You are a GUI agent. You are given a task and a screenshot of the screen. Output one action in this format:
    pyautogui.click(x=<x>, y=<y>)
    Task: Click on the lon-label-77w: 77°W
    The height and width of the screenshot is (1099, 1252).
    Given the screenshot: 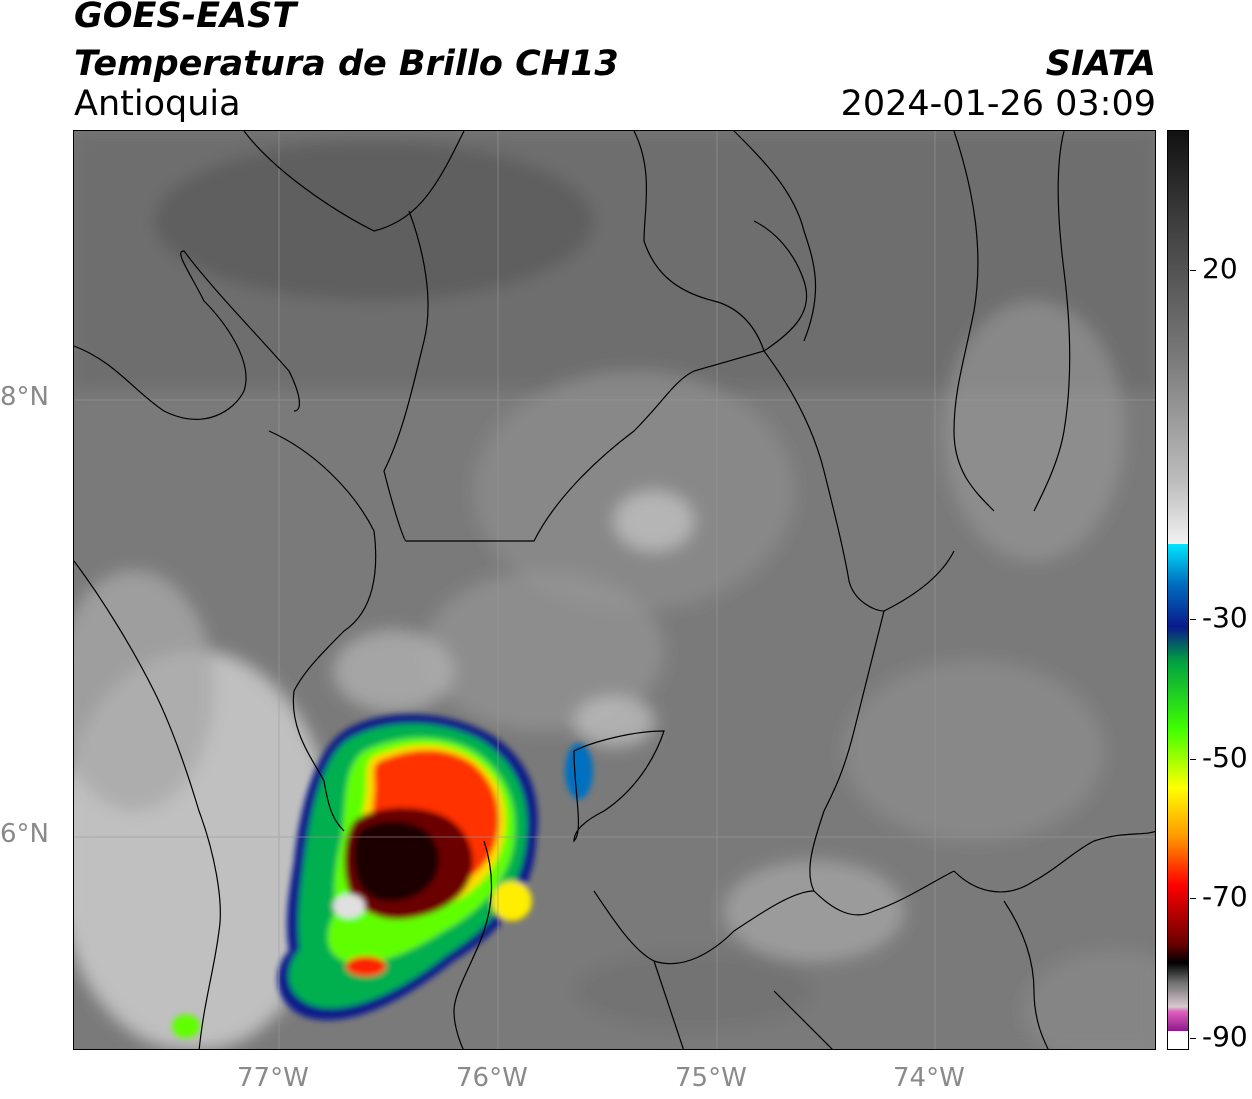 What is the action you would take?
    pyautogui.click(x=273, y=1078)
    